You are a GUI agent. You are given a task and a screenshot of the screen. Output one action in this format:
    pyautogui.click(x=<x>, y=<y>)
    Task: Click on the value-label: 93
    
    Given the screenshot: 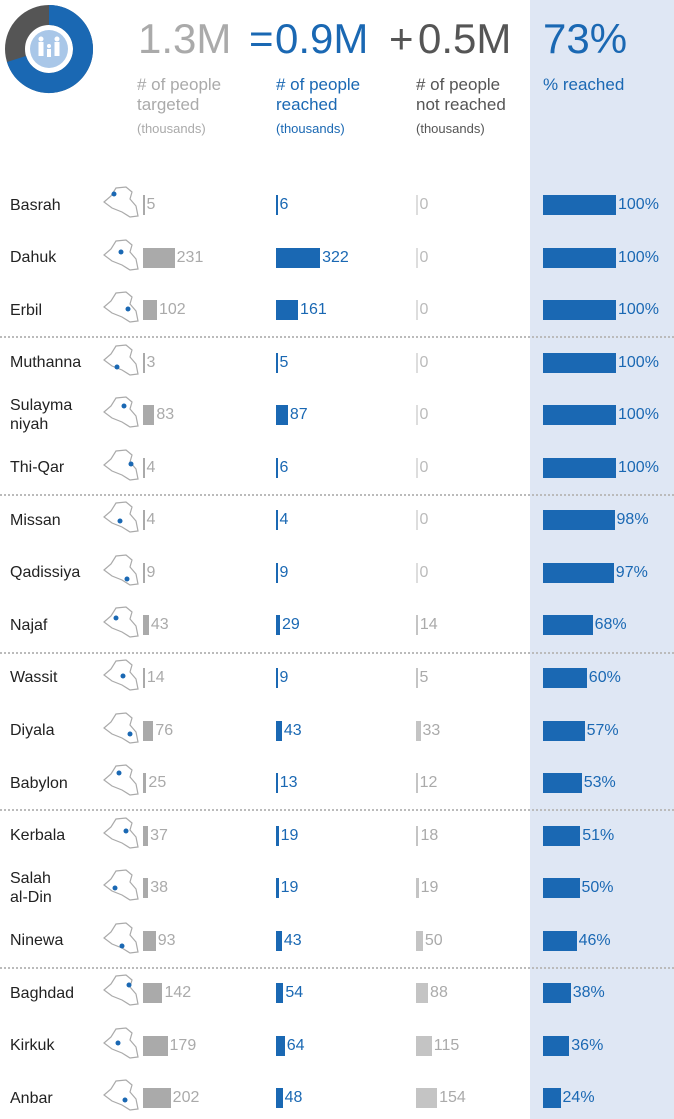 What is the action you would take?
    pyautogui.click(x=166, y=940)
    